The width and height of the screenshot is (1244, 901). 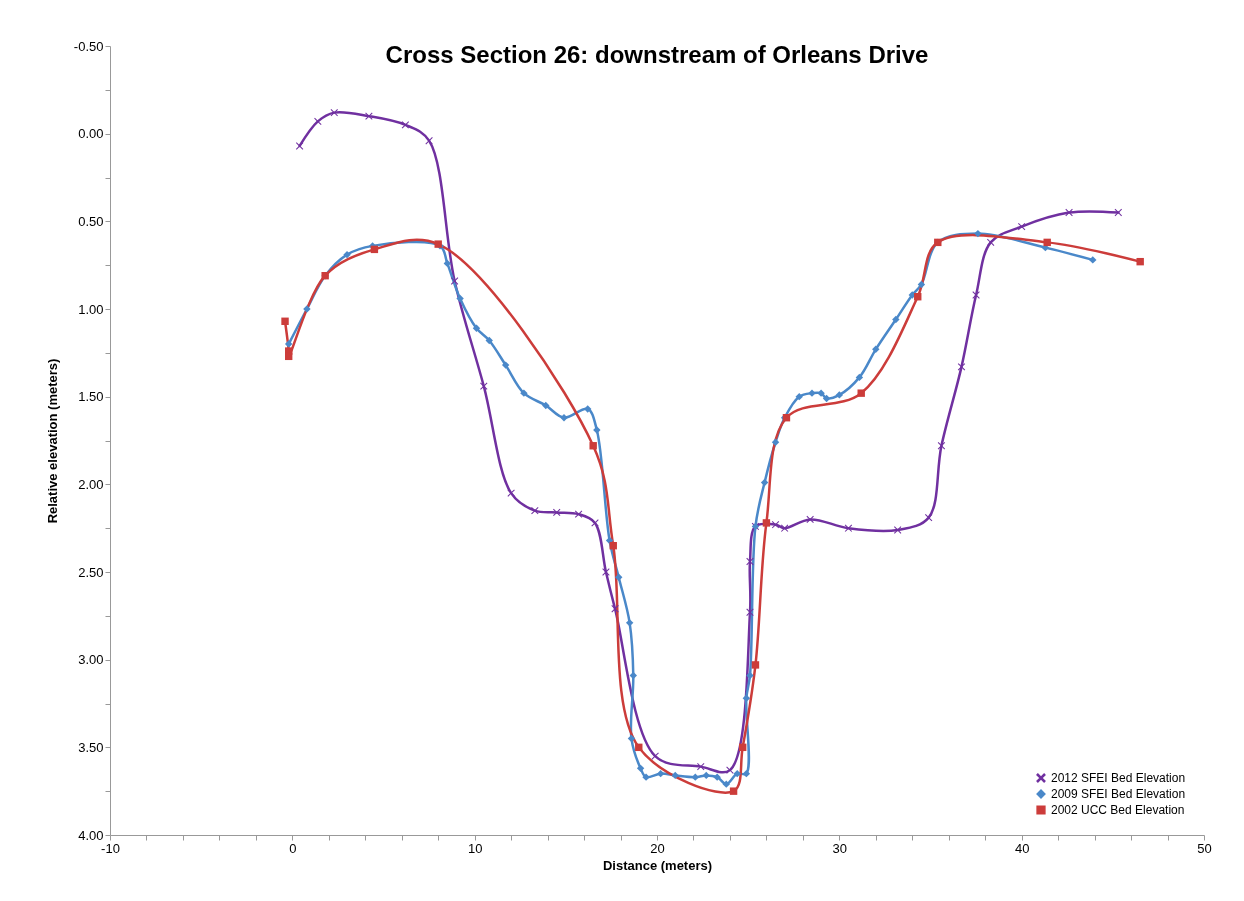 What do you see at coordinates (52, 441) in the screenshot?
I see `y-axis-title: Relative elevation (meters)` at bounding box center [52, 441].